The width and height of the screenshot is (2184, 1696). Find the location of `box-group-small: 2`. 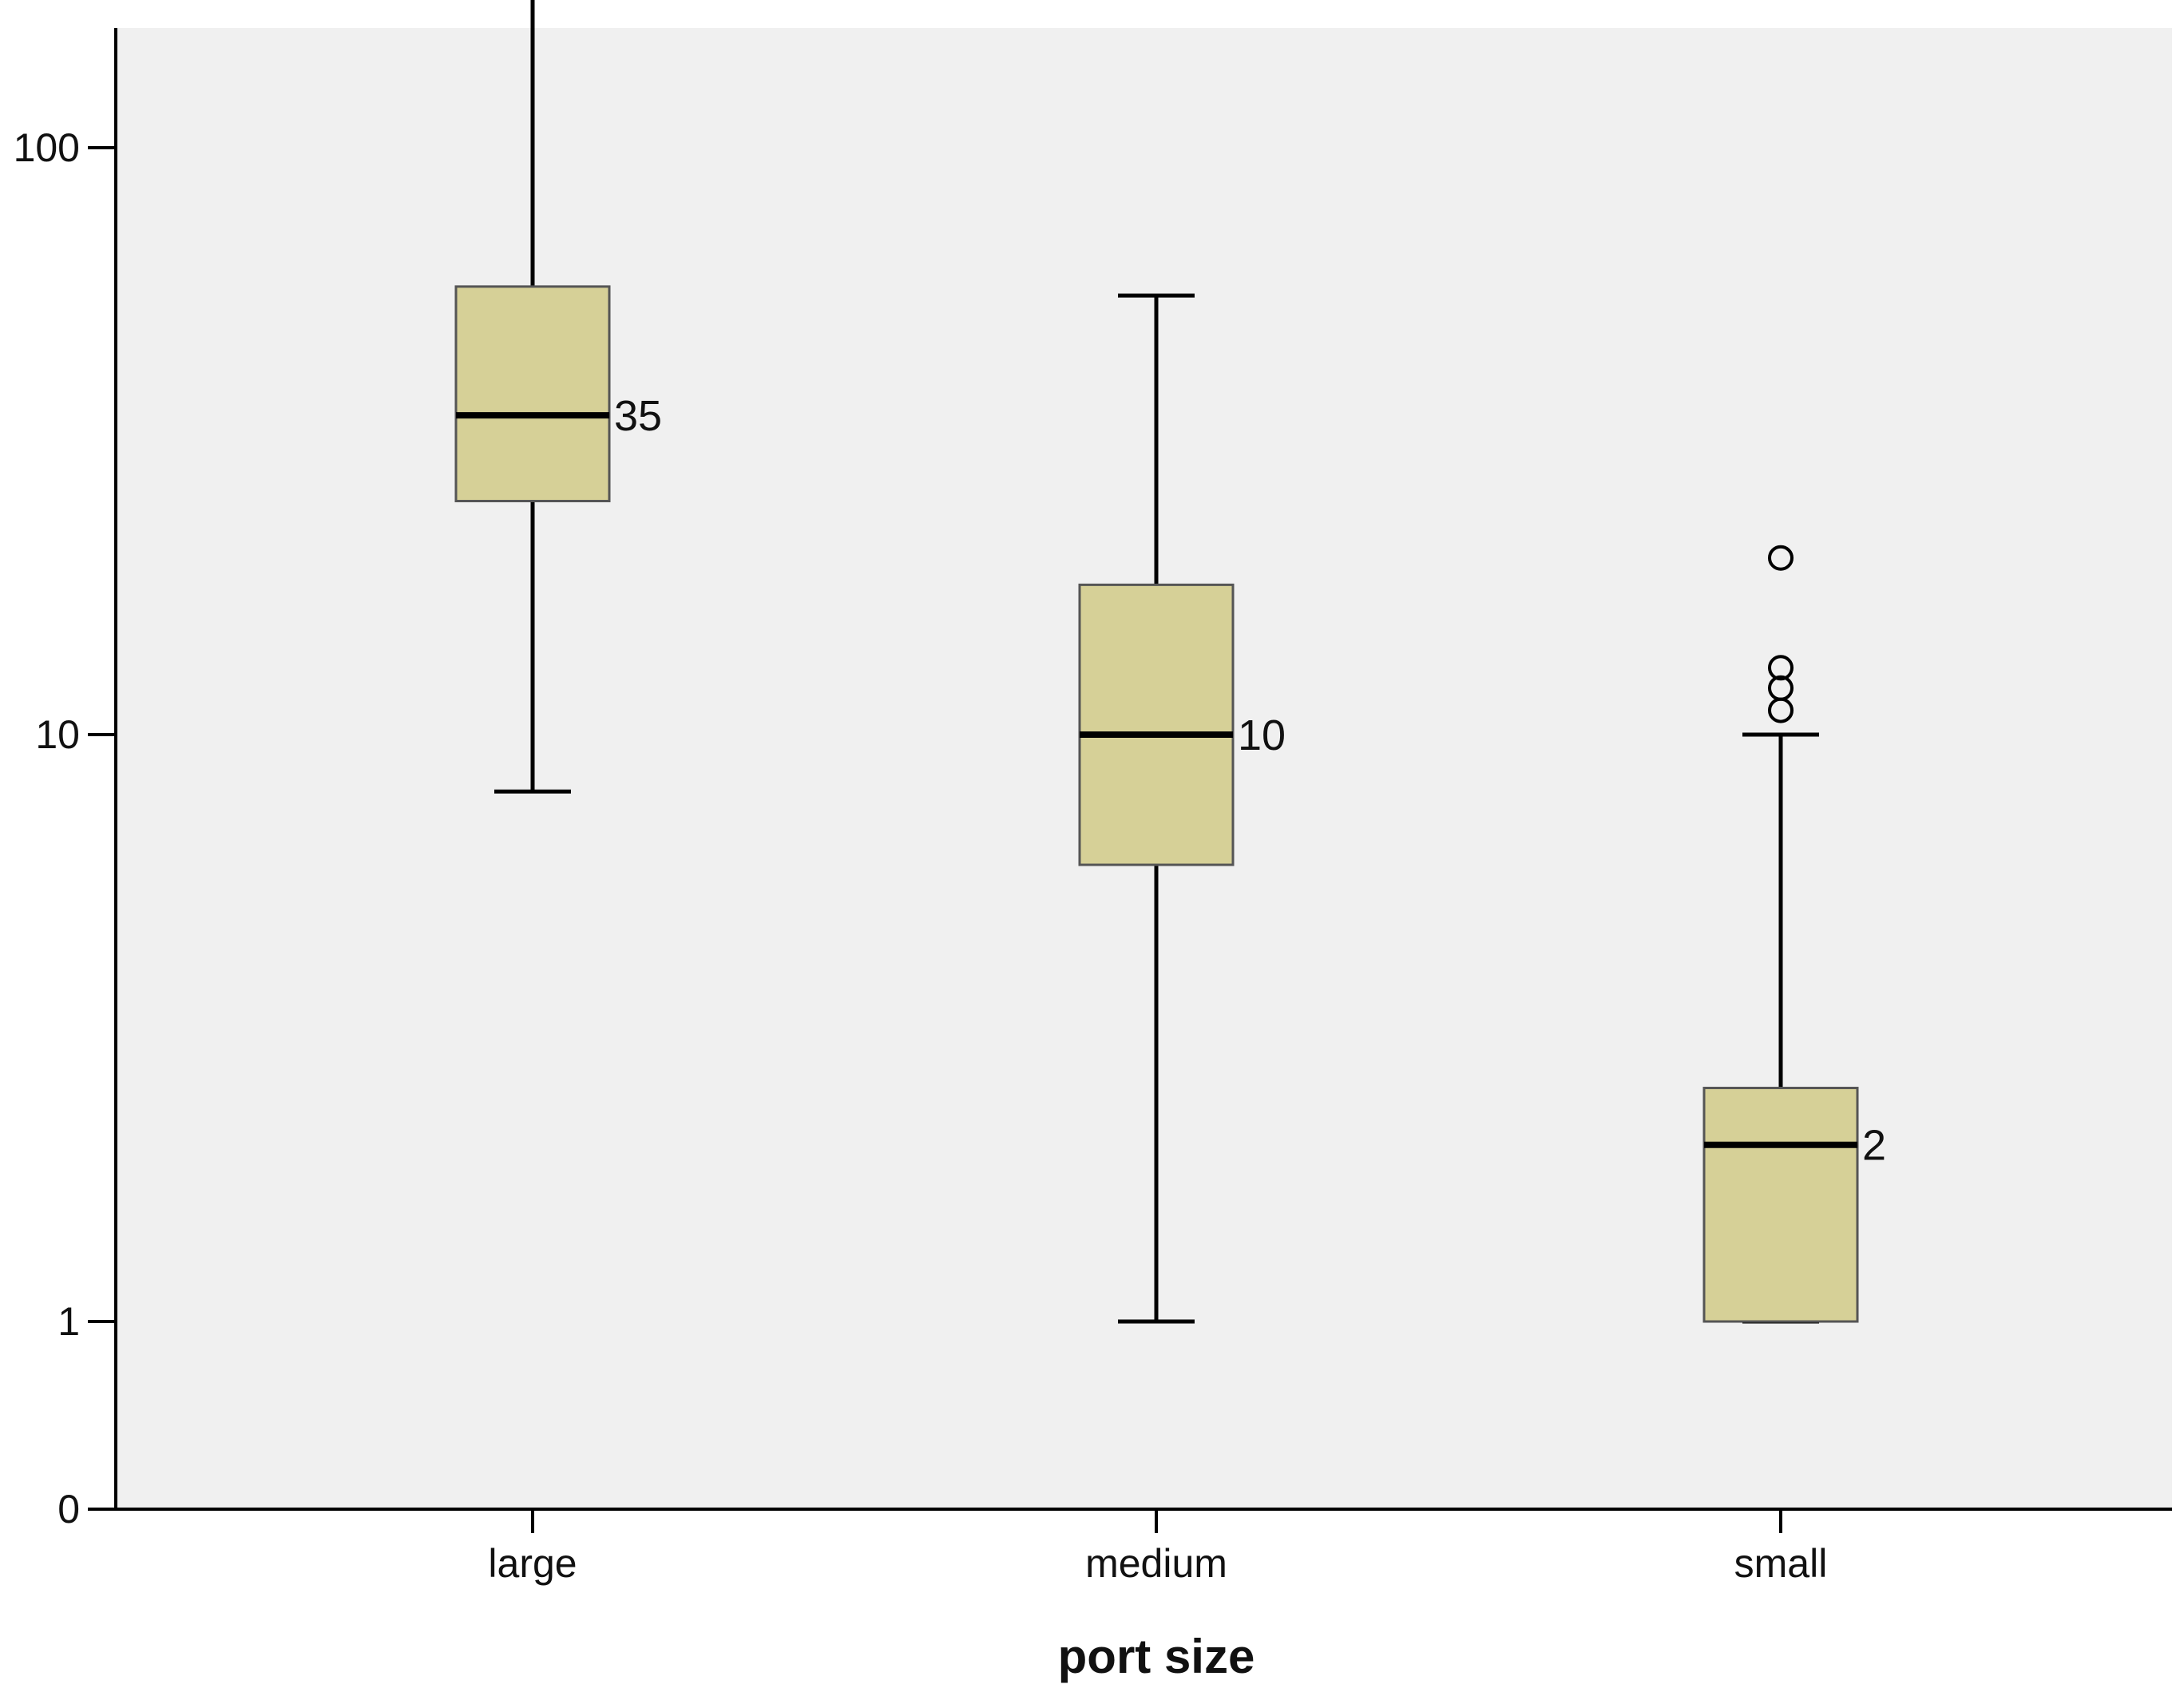

box-group-small: 2 is located at coordinates (1794, 934).